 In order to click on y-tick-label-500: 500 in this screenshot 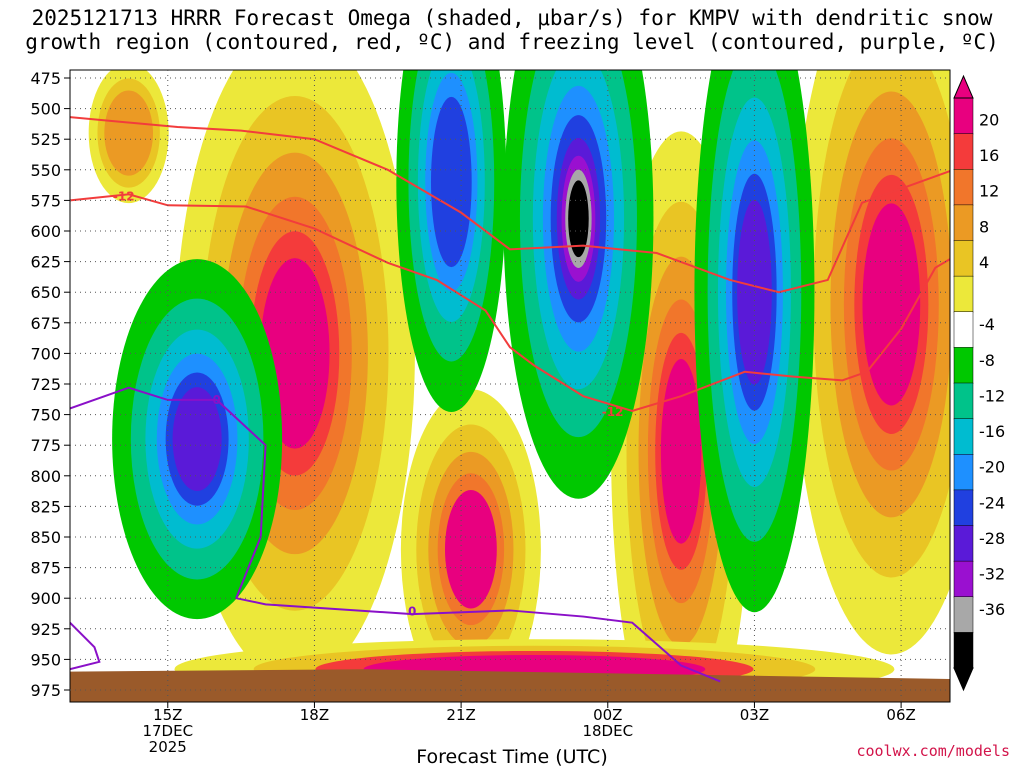, I will do `click(45, 109)`.